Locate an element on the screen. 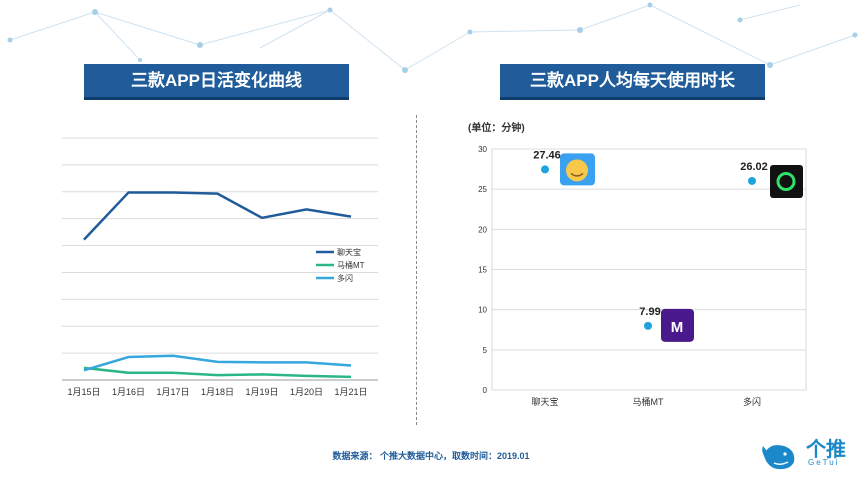 This screenshot has width=862, height=485. duoshan-app-icon is located at coordinates (786, 181).